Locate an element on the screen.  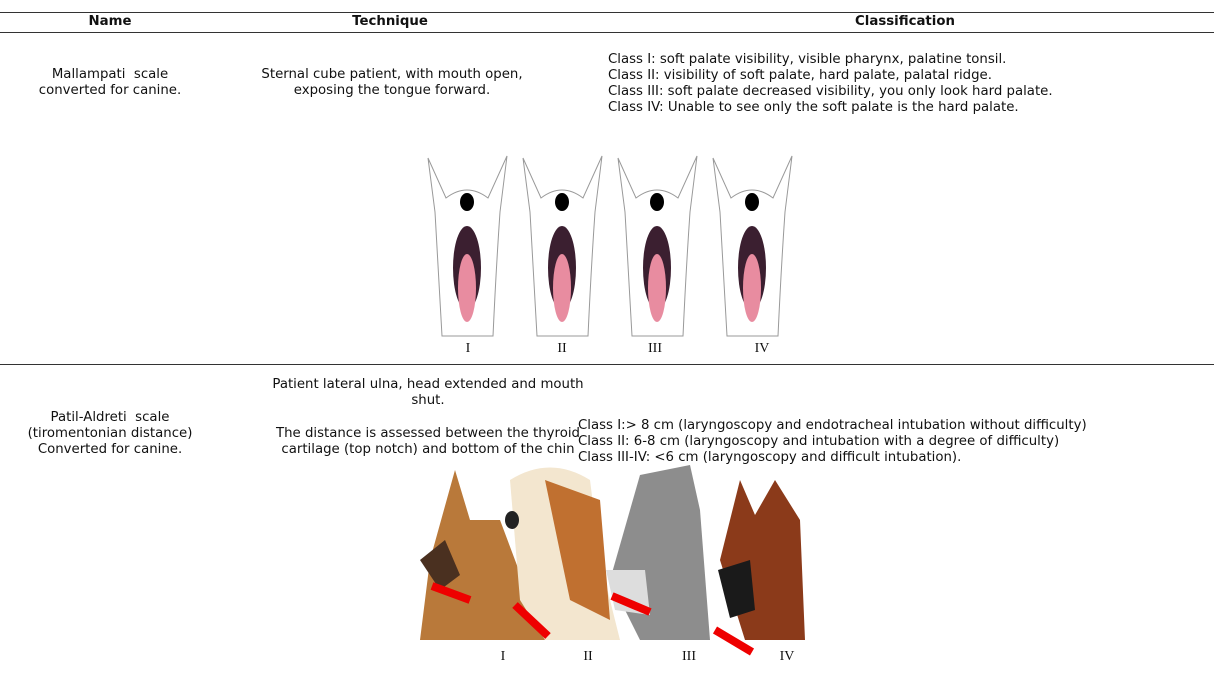
header-rule is located at coordinates (607, 32).